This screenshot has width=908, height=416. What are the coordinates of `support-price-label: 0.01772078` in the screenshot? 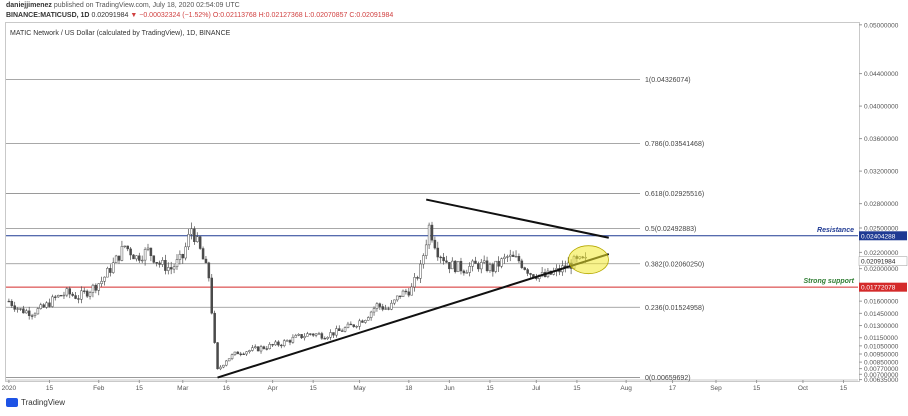 It's located at (878, 288).